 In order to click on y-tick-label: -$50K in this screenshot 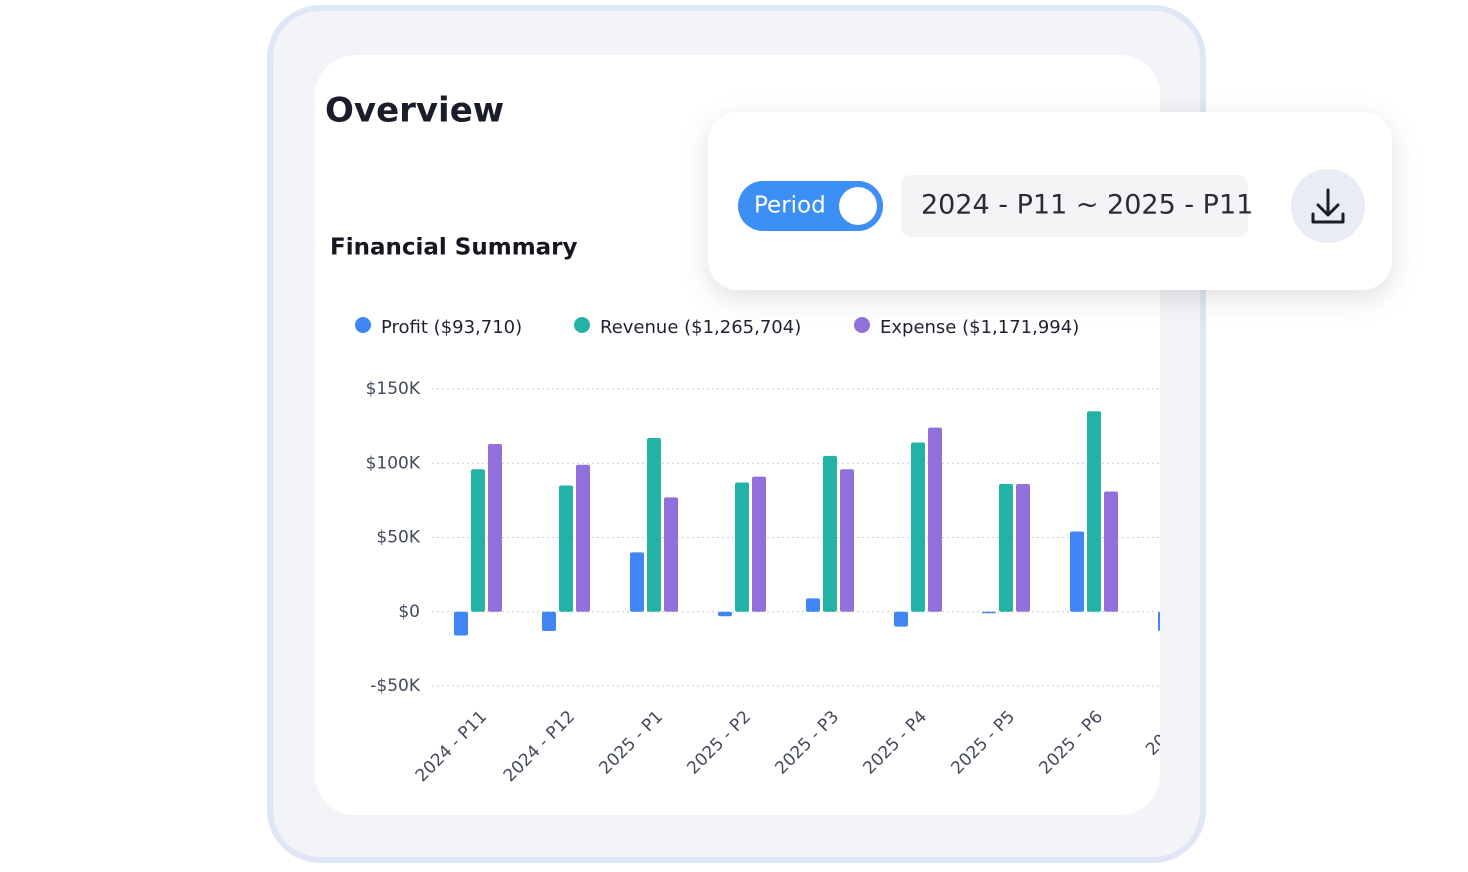, I will do `click(395, 686)`.